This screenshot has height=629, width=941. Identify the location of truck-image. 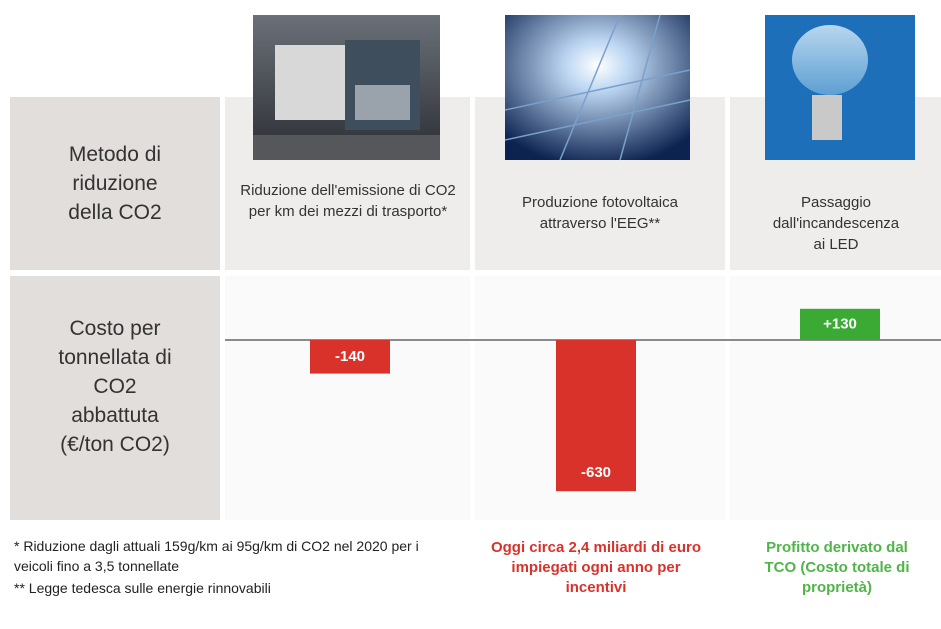
(346, 87).